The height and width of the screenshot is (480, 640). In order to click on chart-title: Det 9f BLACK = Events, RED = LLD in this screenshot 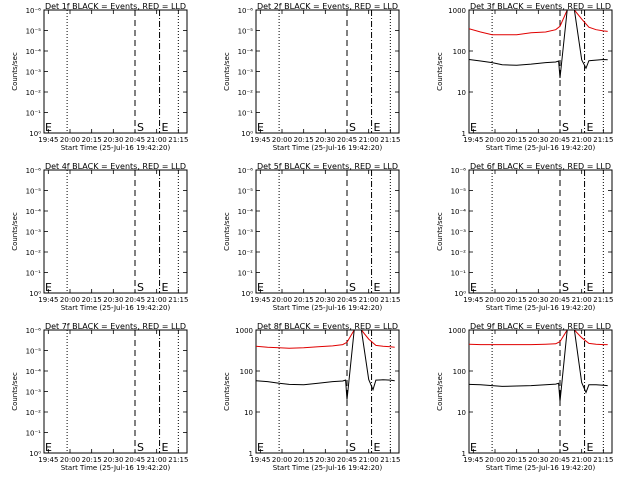, I will do `click(540, 326)`.